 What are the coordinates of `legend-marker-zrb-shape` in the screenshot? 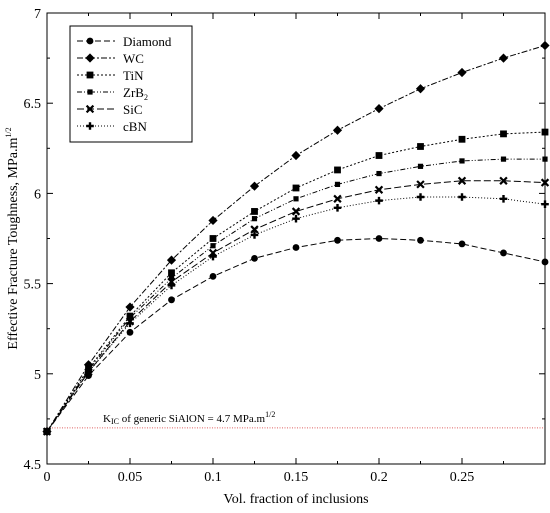 It's located at (89, 91).